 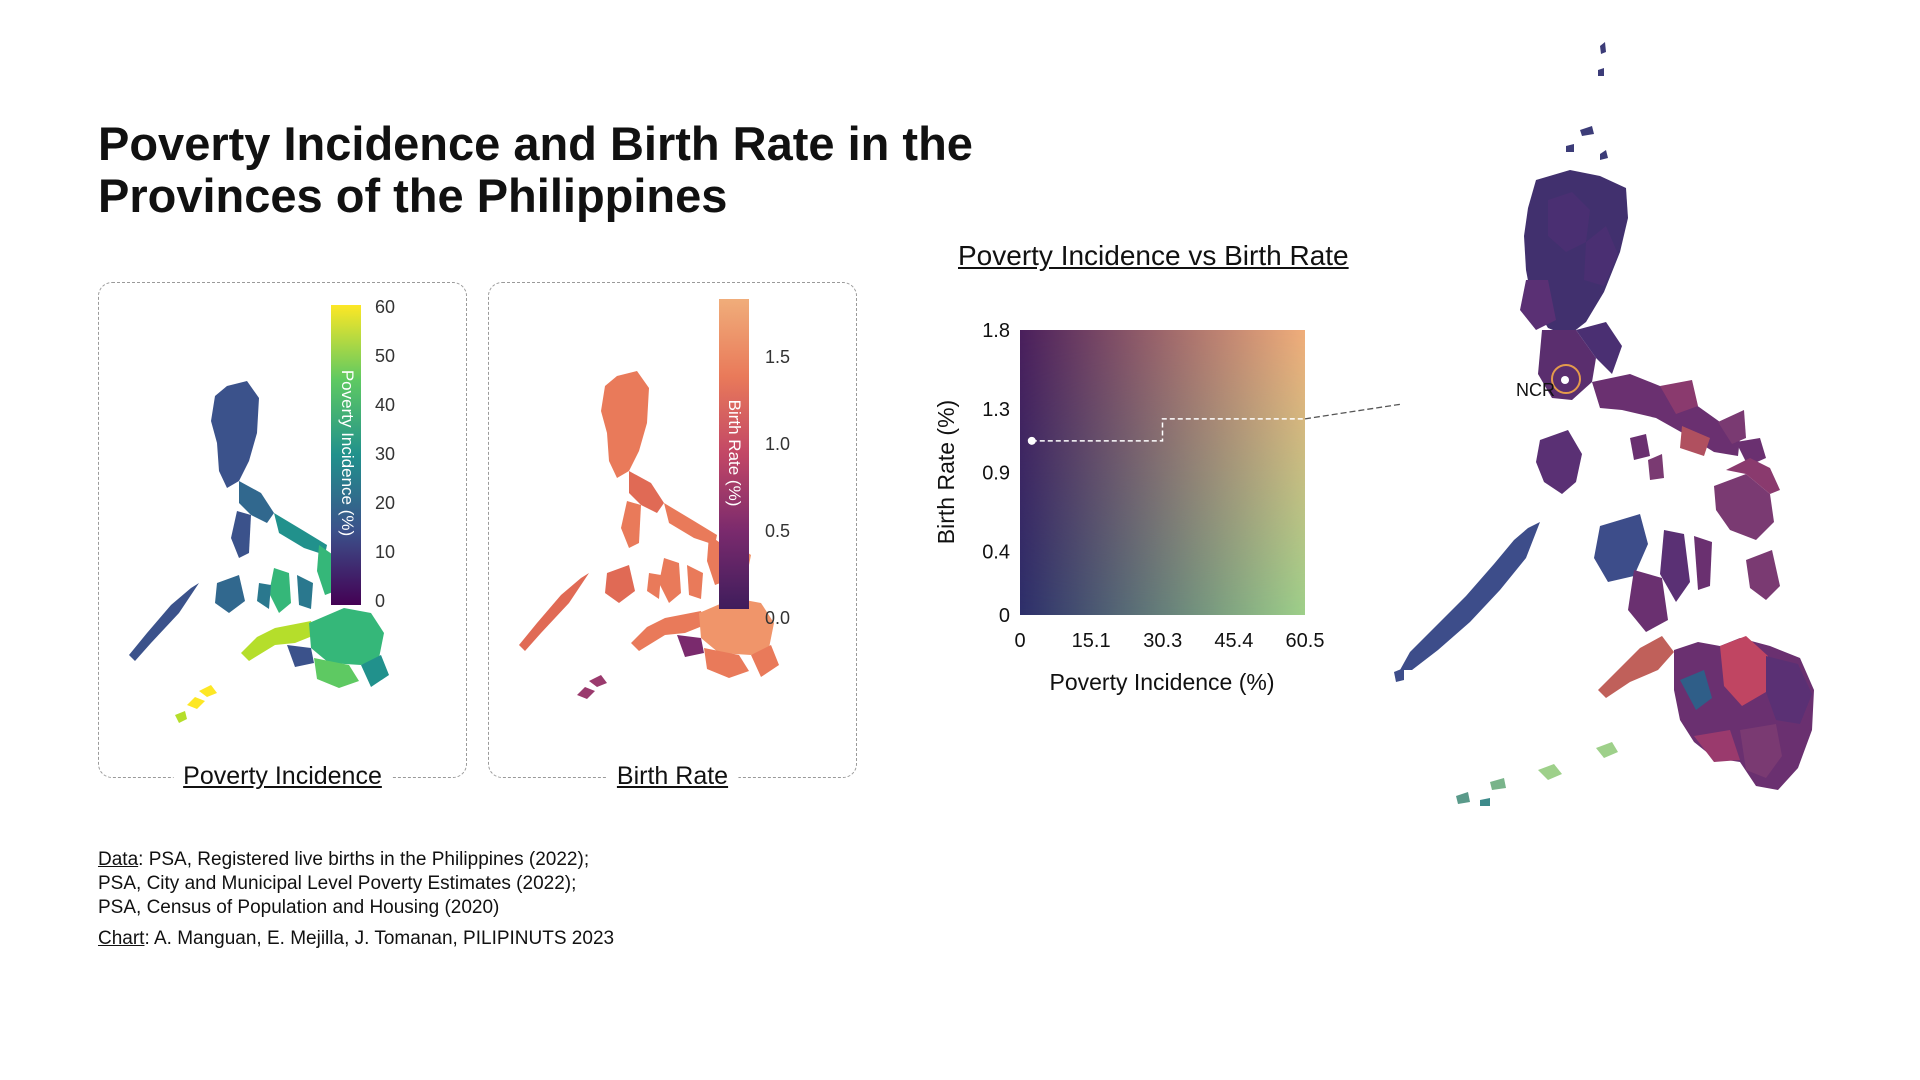 What do you see at coordinates (1004, 616) in the screenshot?
I see `y-tick-label: 0` at bounding box center [1004, 616].